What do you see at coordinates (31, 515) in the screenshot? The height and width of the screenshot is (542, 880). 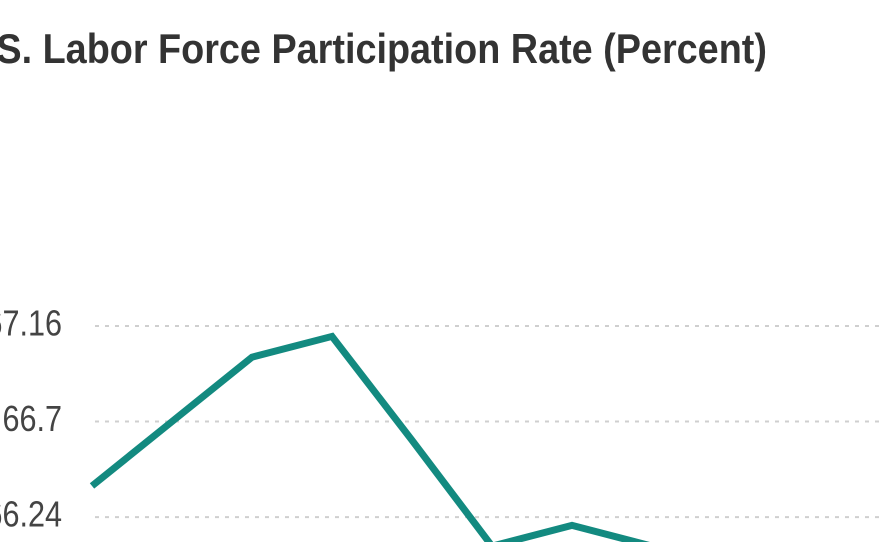 I see `y-tick-label: 66.24` at bounding box center [31, 515].